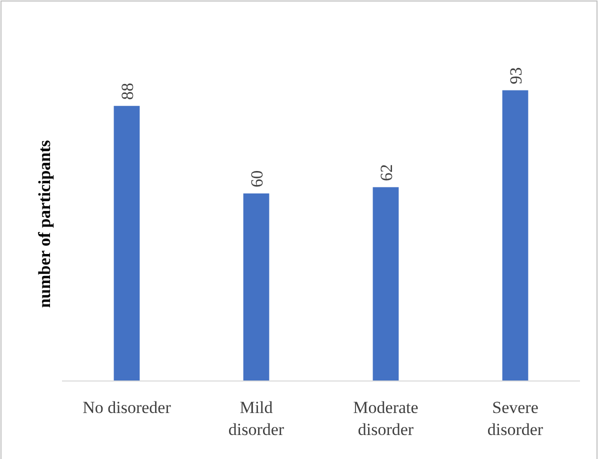 This screenshot has width=598, height=459. I want to click on data-label: 62, so click(386, 173).